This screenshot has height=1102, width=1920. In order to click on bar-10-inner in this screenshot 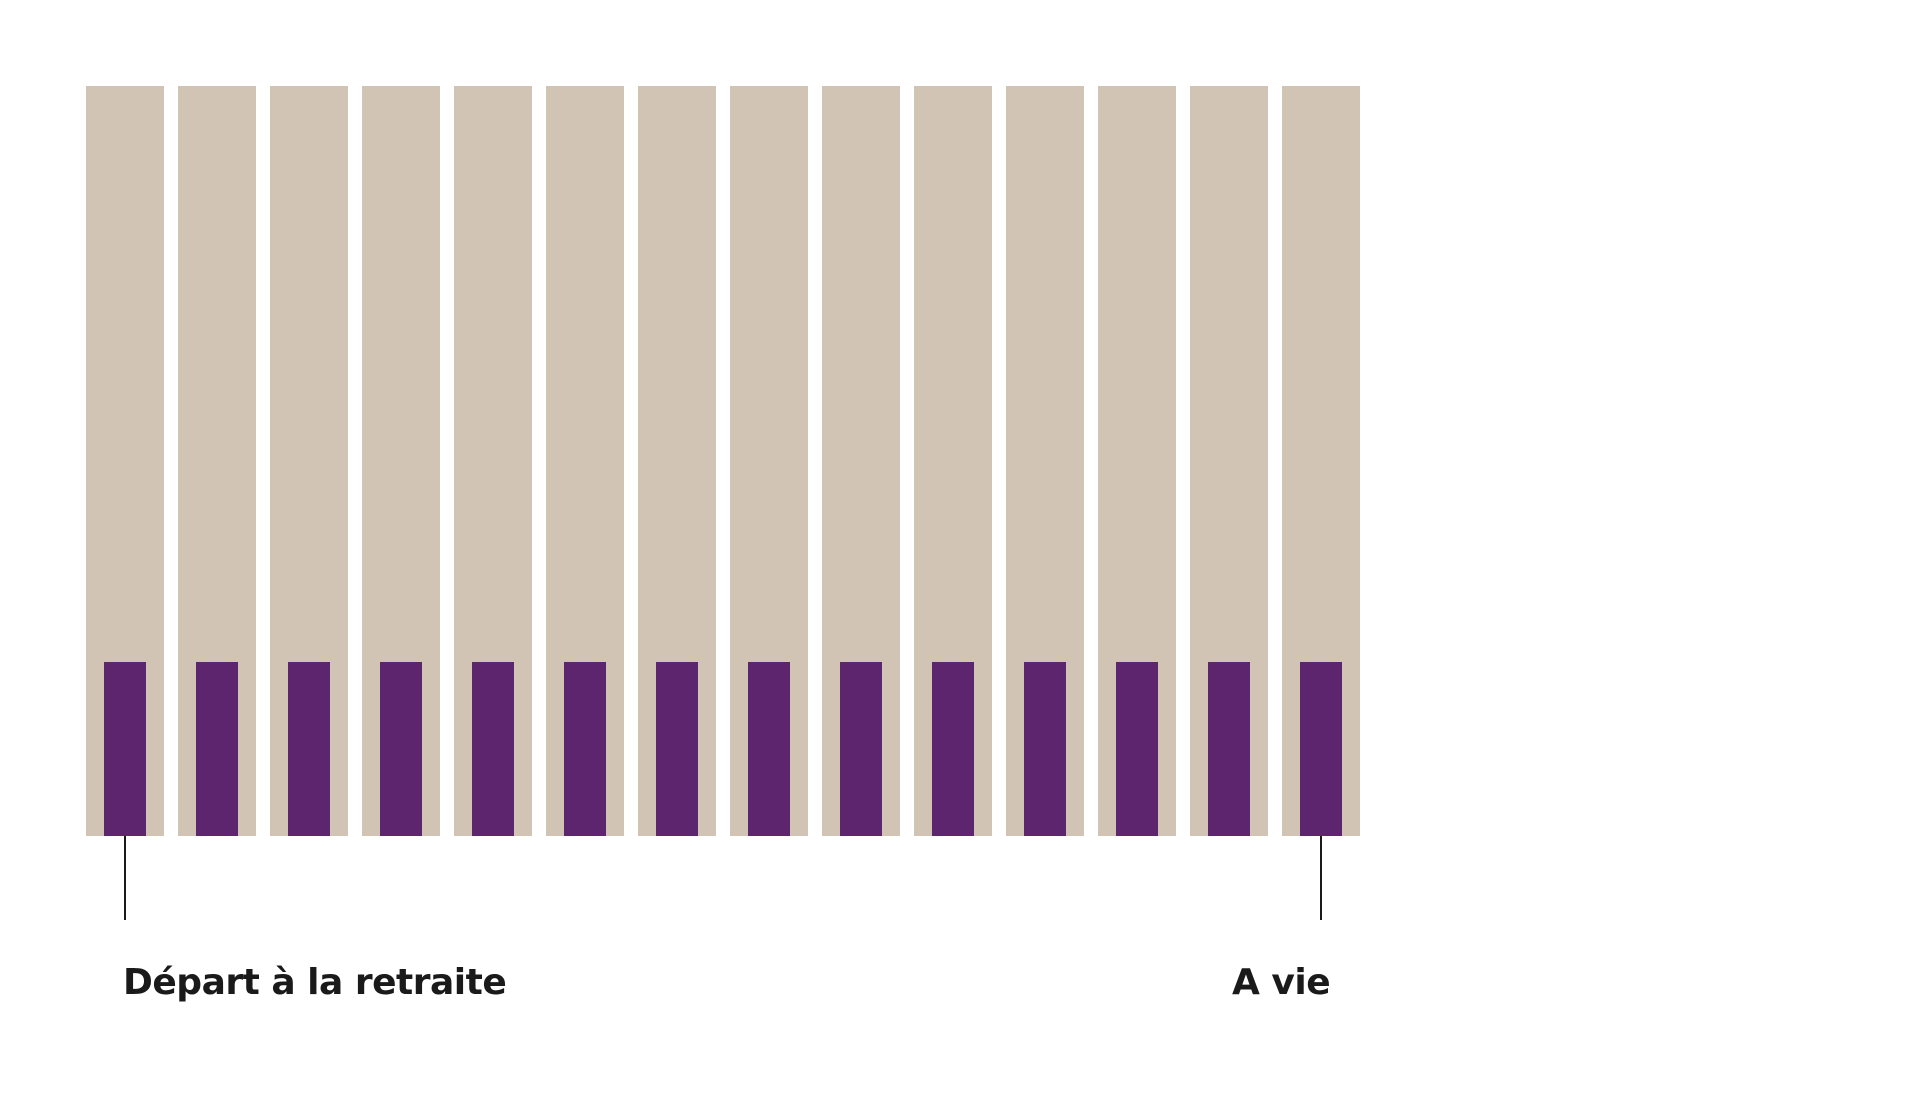, I will do `click(953, 749)`.